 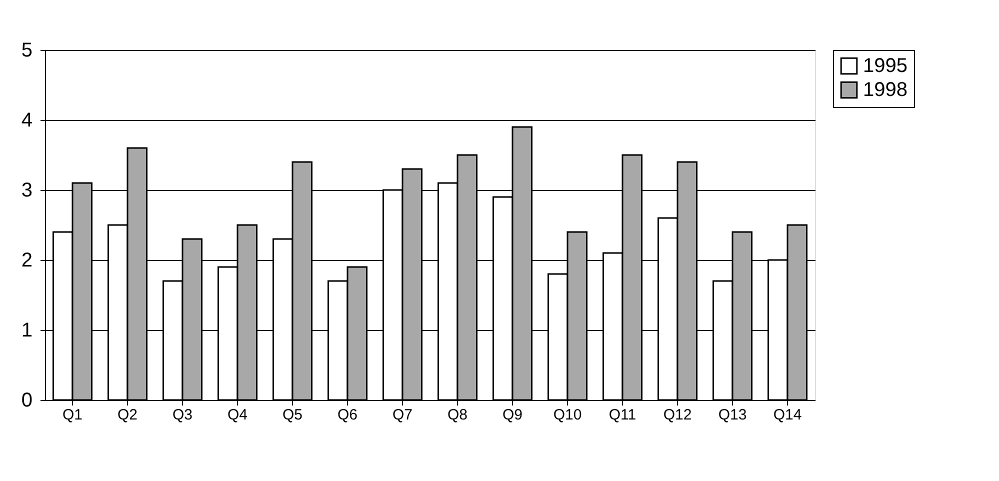 What do you see at coordinates (457, 415) in the screenshot?
I see `x-tick-label: Q8` at bounding box center [457, 415].